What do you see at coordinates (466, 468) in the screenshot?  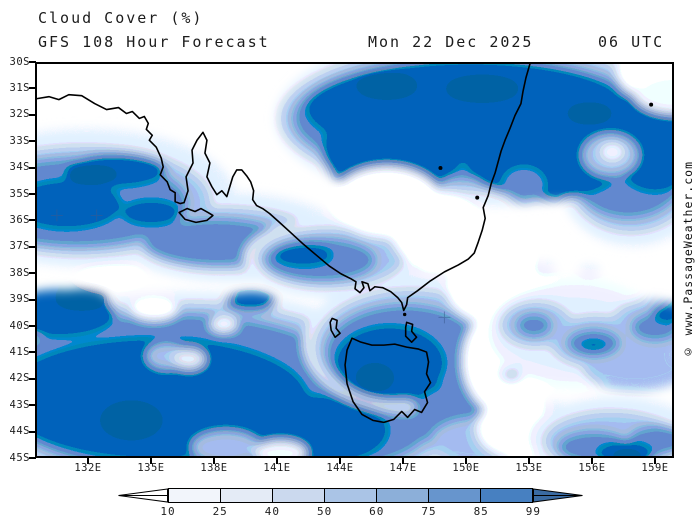 I see `longitude-tick-label: 150E` at bounding box center [466, 468].